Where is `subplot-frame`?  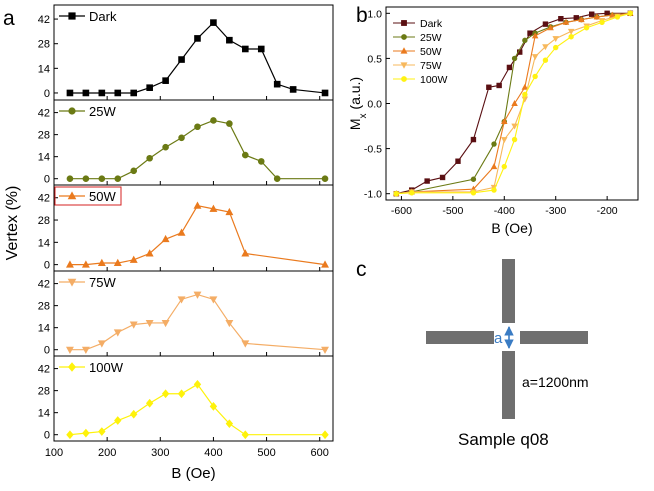 subplot-frame is located at coordinates (193, 398).